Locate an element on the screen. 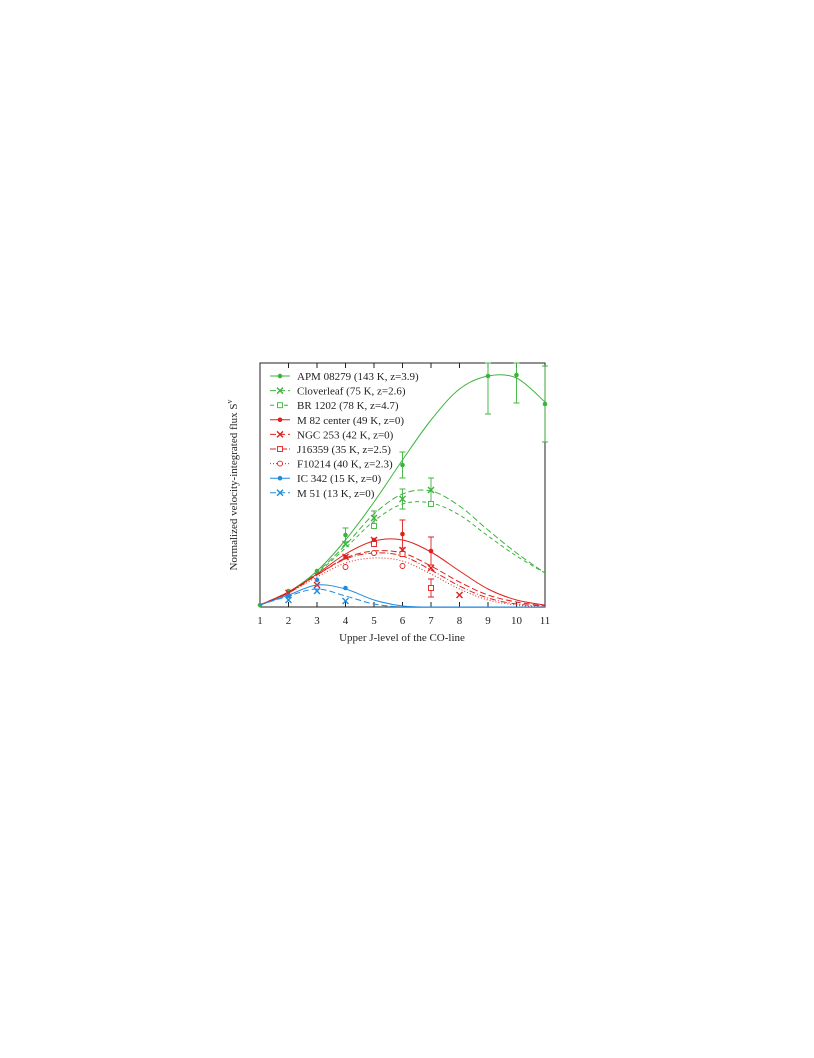 The height and width of the screenshot is (1058, 814). legend-label: M 51 (13 K, z=0) is located at coordinates (336, 494).